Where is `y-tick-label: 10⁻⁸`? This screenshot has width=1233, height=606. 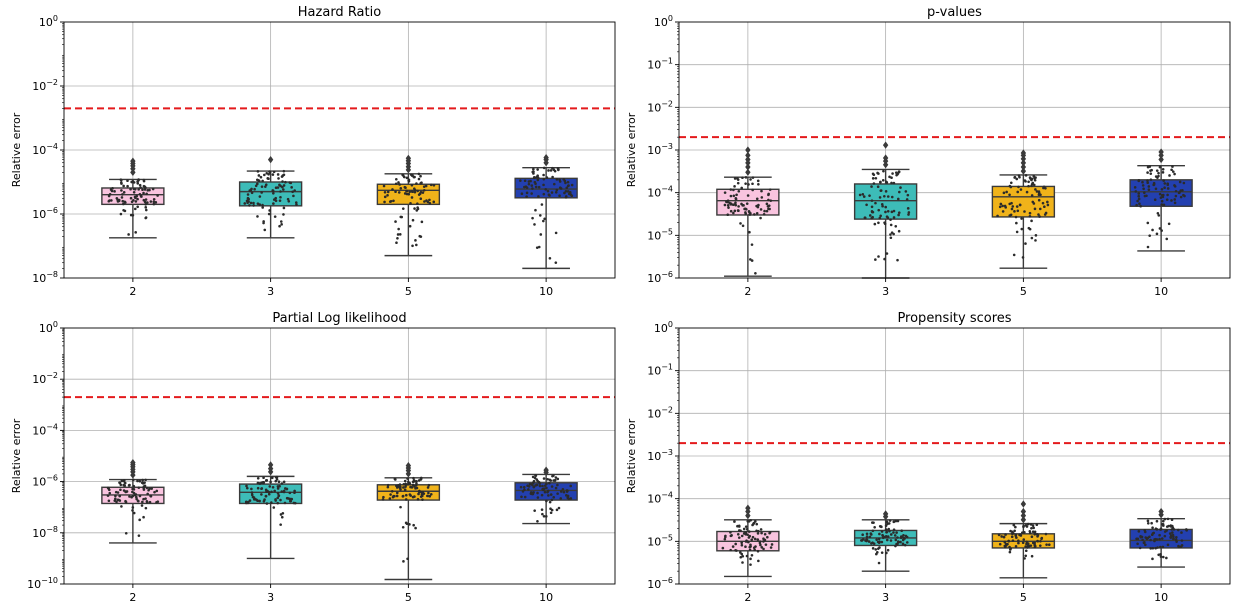
y-tick-label: 10⁻⁸ is located at coordinates (45, 277).